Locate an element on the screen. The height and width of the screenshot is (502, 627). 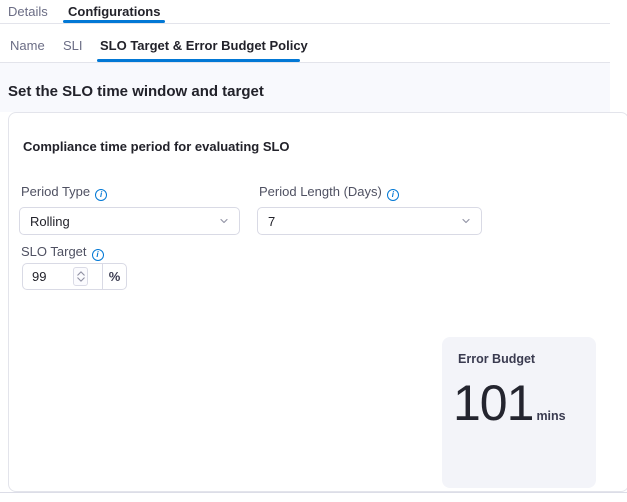
slo-target-input-group: % is located at coordinates (74, 276).